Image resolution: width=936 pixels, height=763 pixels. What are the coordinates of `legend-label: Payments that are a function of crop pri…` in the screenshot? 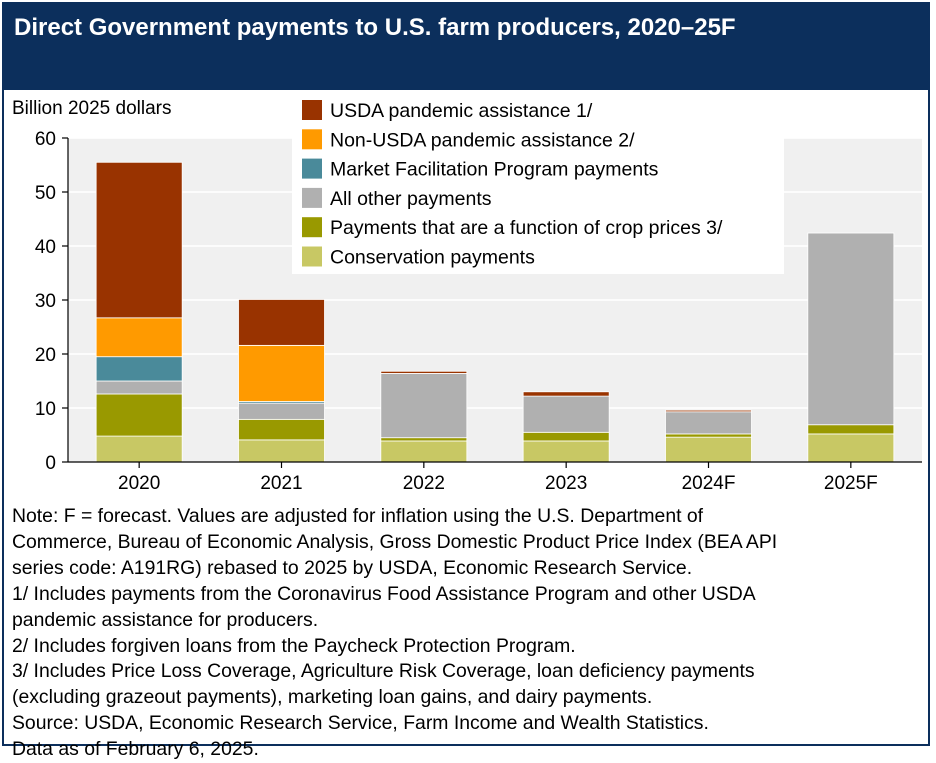 It's located at (526, 228).